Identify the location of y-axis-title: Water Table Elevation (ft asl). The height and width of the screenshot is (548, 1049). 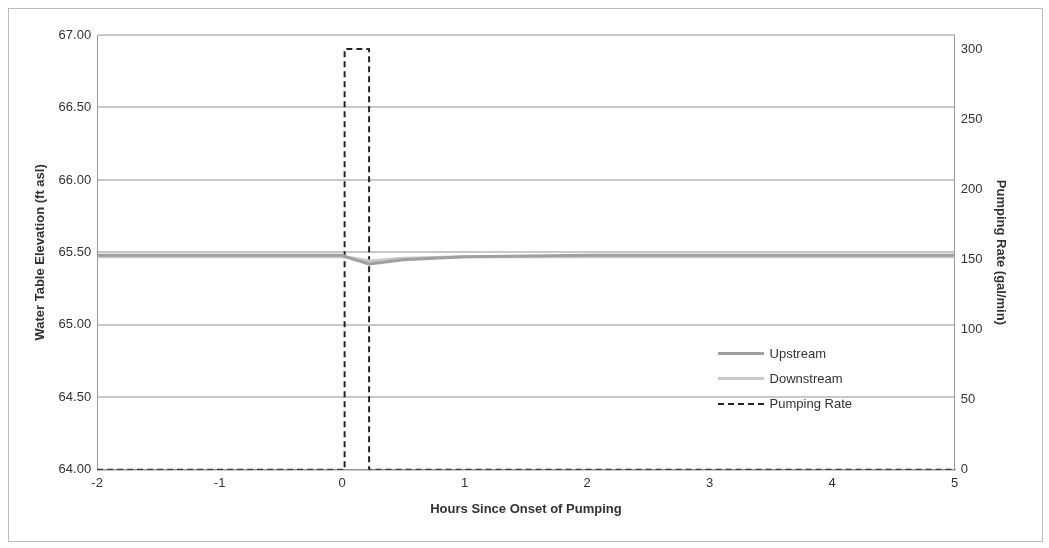
(40, 252).